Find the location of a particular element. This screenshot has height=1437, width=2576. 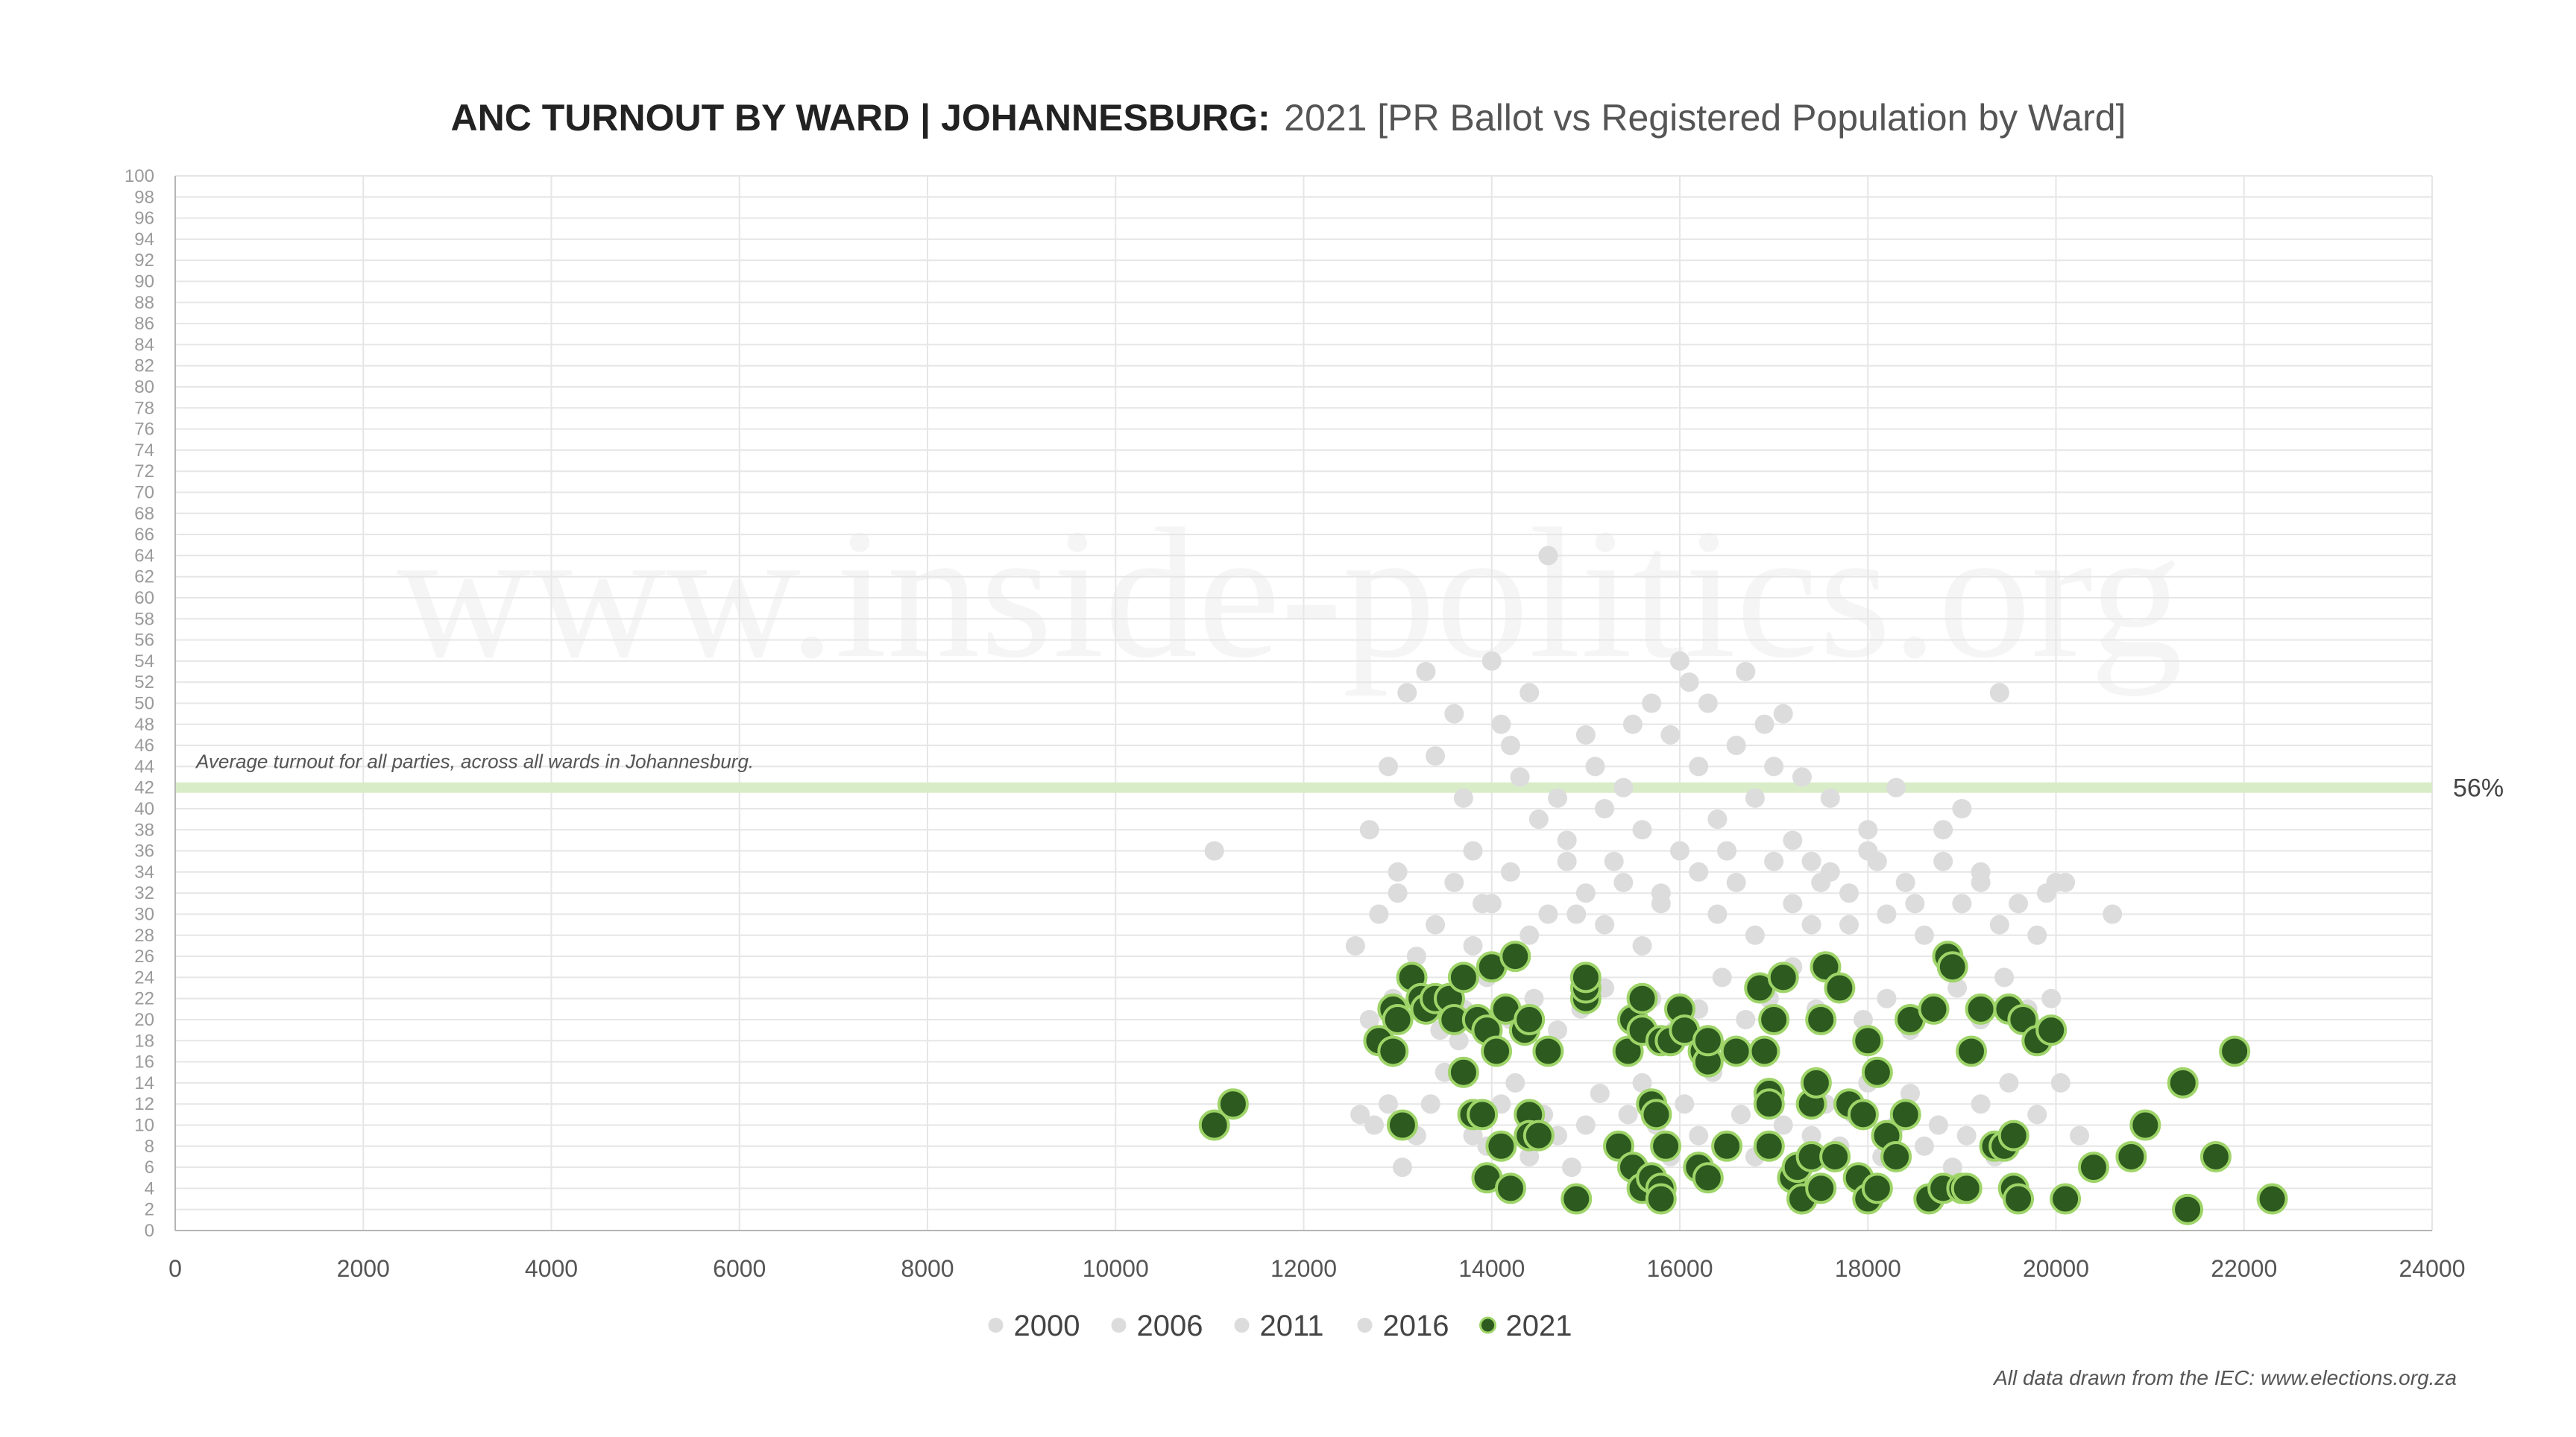

legend-label-2016: 2016 is located at coordinates (1416, 1326).